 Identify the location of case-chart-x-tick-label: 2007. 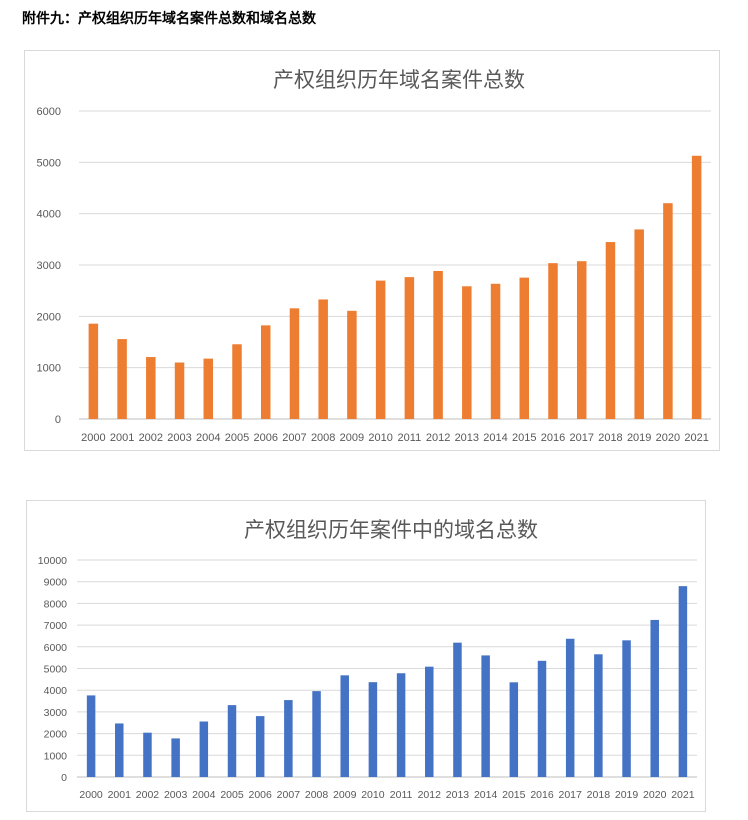
(294, 438).